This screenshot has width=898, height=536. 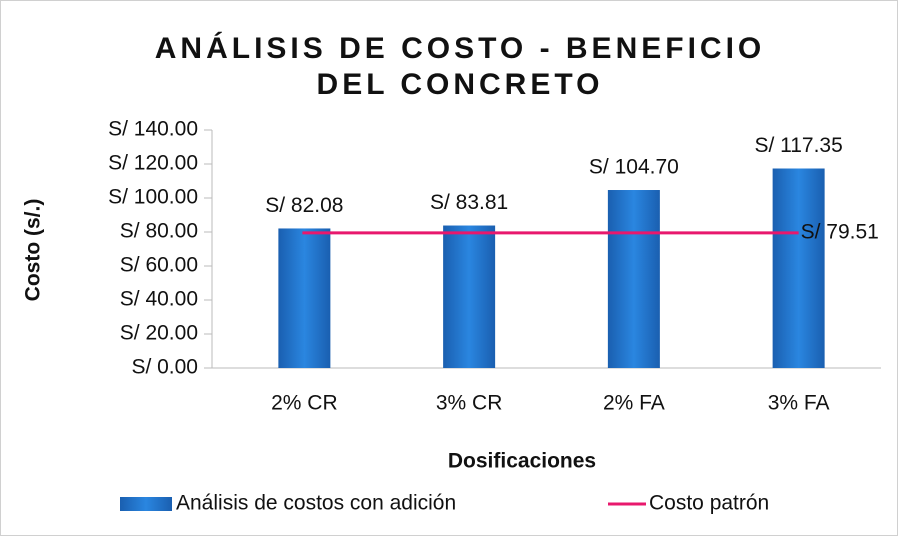 I want to click on y-tick-label: S/ 40.00, so click(x=159, y=299).